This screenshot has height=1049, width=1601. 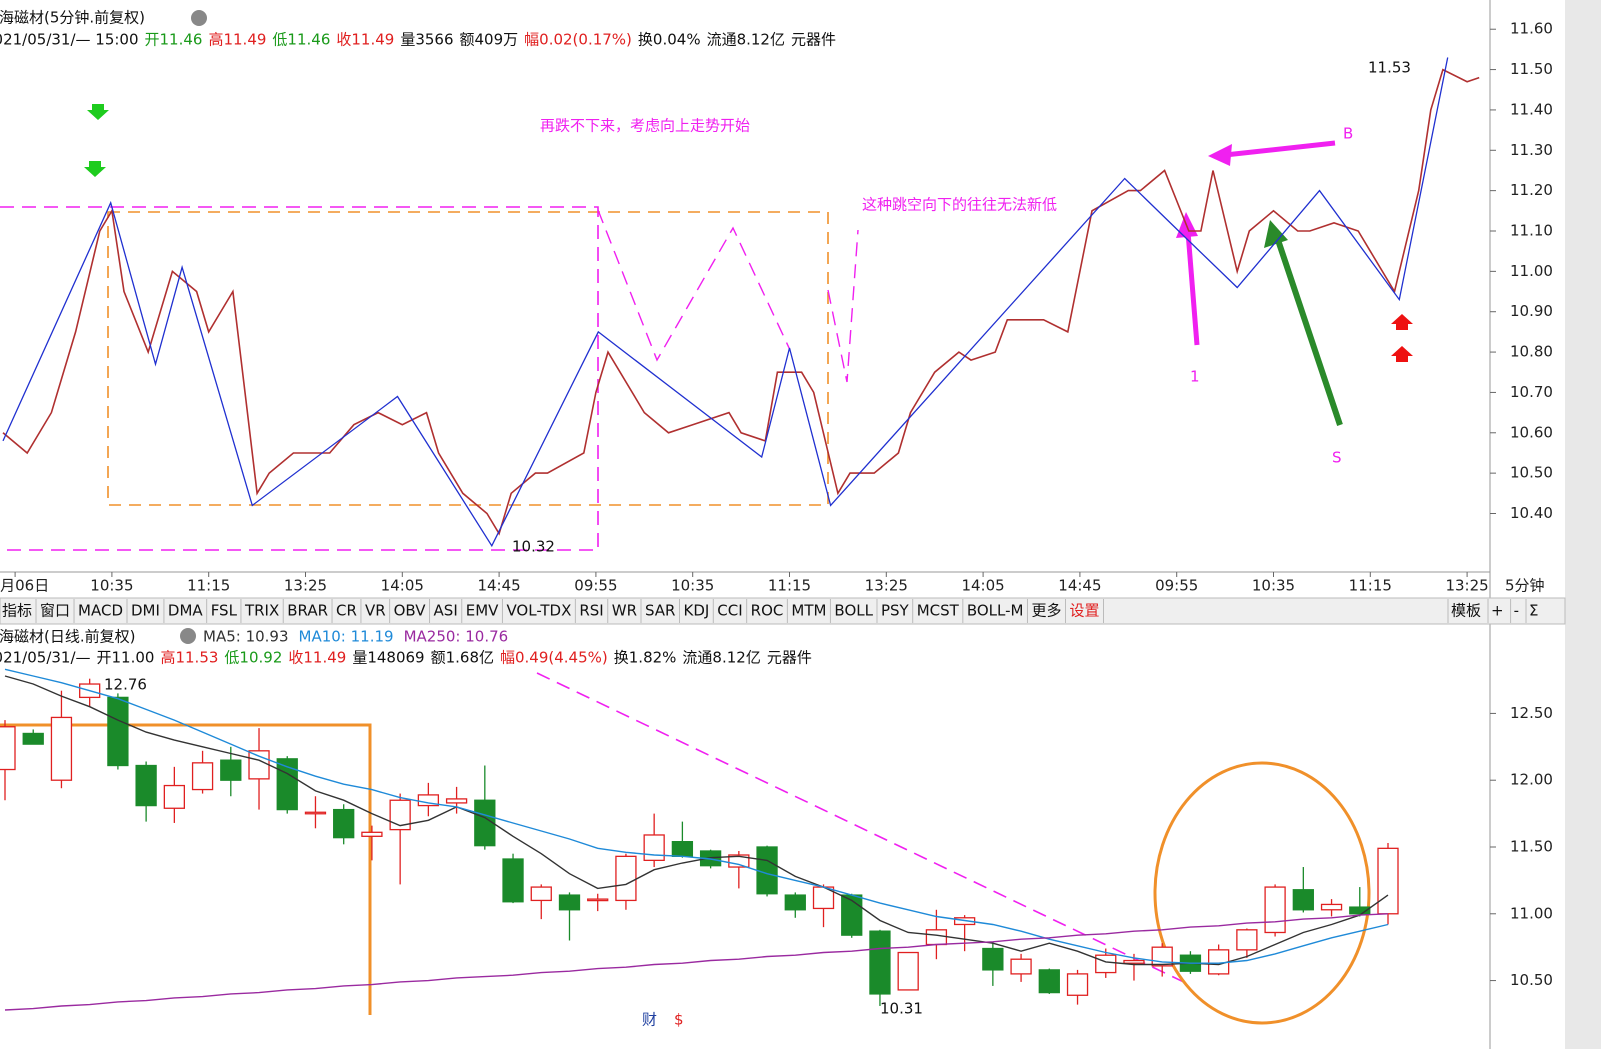 What do you see at coordinates (1531, 432) in the screenshot?
I see `y-tick-label: 10.60` at bounding box center [1531, 432].